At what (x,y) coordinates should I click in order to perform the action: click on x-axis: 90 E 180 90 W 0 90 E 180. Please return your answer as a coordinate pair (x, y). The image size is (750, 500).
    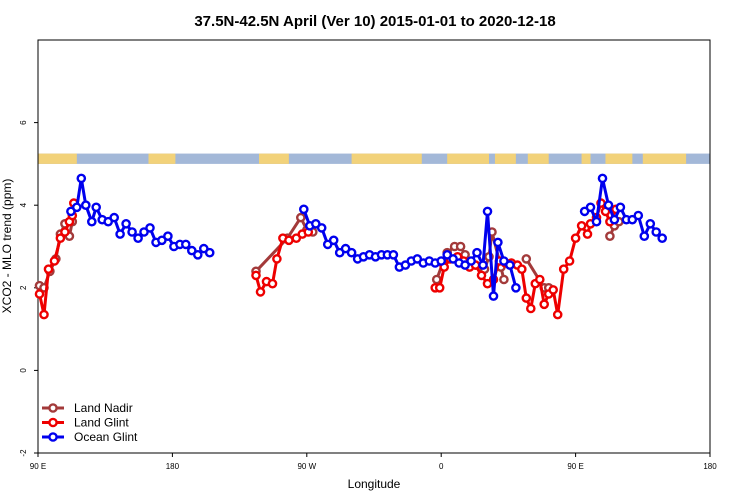
    Looking at the image, I should click on (373, 462).